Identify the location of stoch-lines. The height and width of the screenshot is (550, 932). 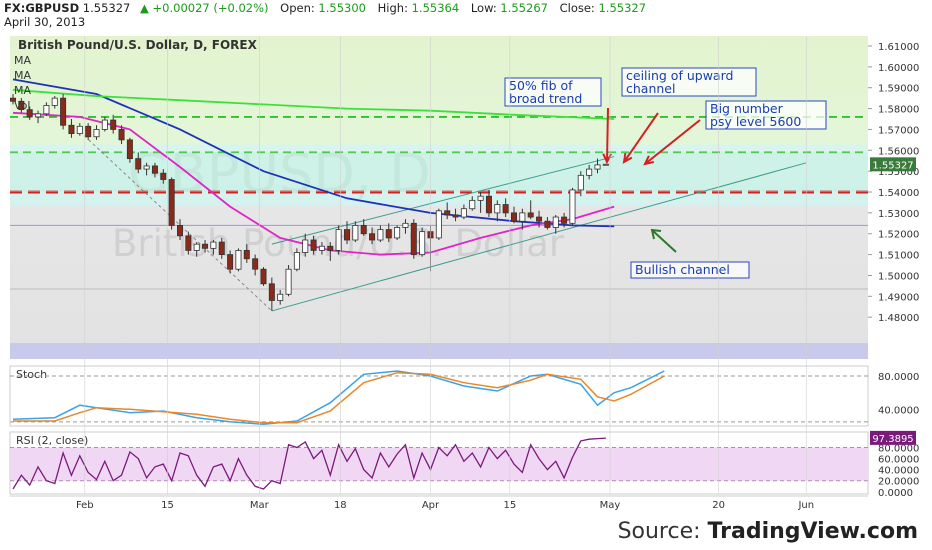
(439, 398).